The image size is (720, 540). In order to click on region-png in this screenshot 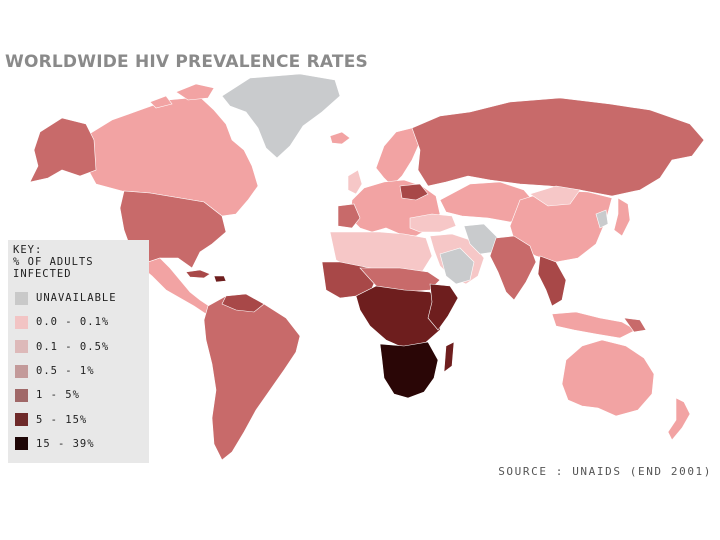, I will do `click(635, 325)`.